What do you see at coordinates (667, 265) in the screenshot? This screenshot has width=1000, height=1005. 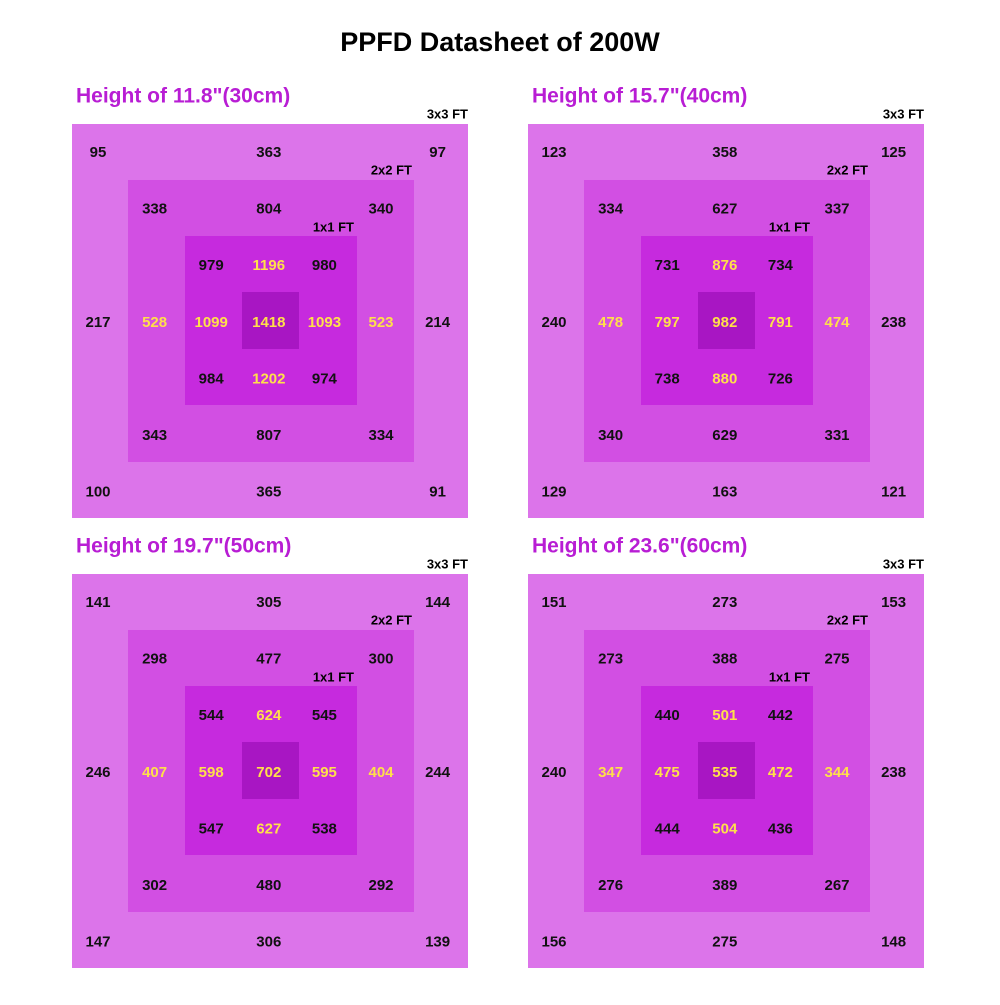 I see `ppfd-value: 731` at bounding box center [667, 265].